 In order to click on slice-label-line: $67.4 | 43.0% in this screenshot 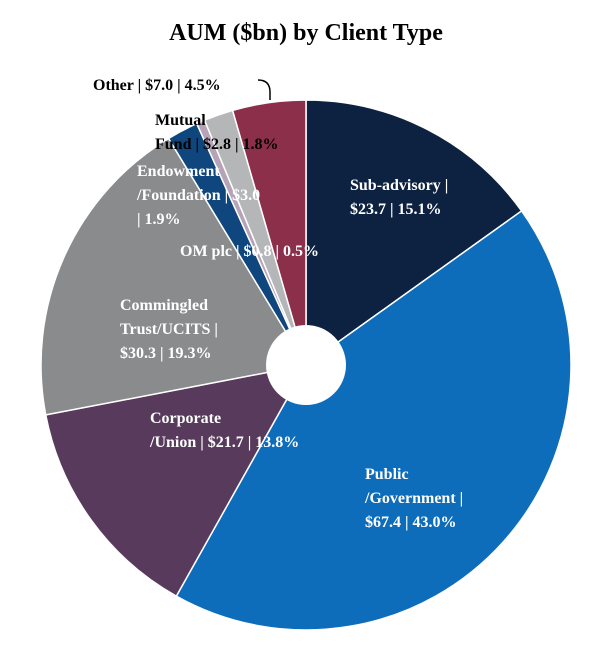, I will do `click(411, 522)`.